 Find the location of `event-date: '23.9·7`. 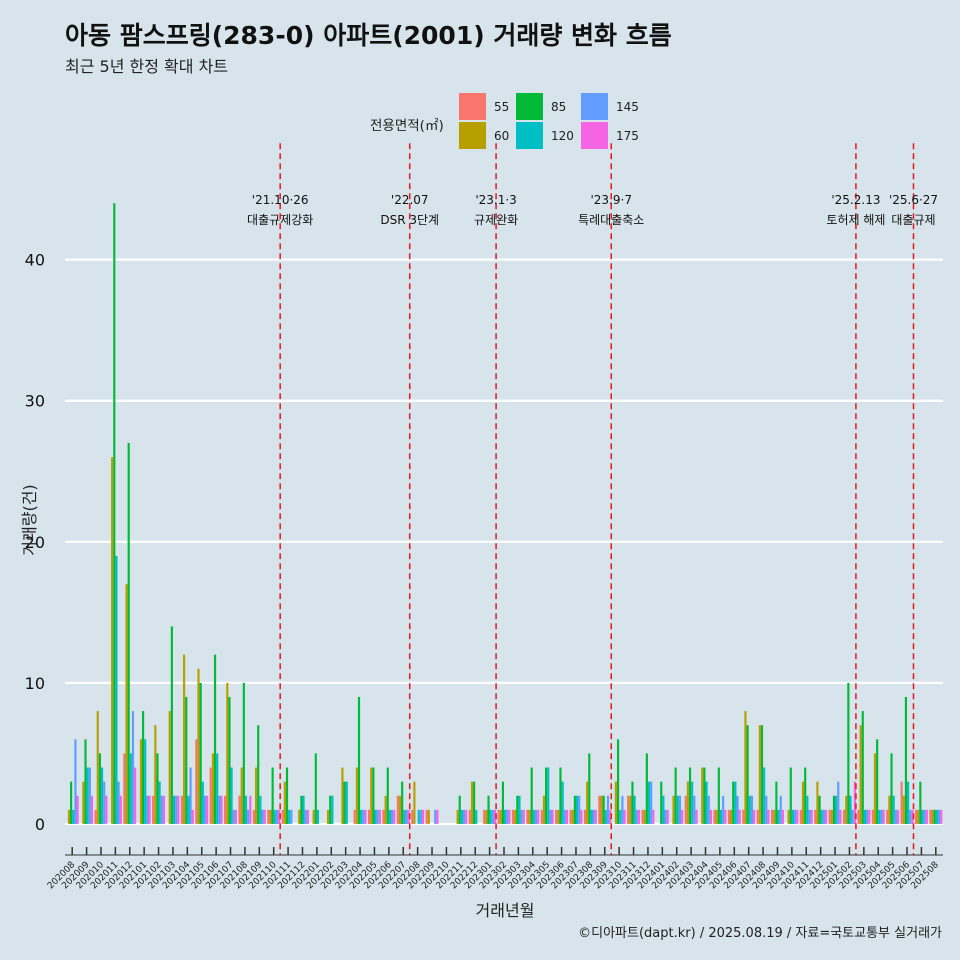

event-date: '23.9·7 is located at coordinates (610, 200).